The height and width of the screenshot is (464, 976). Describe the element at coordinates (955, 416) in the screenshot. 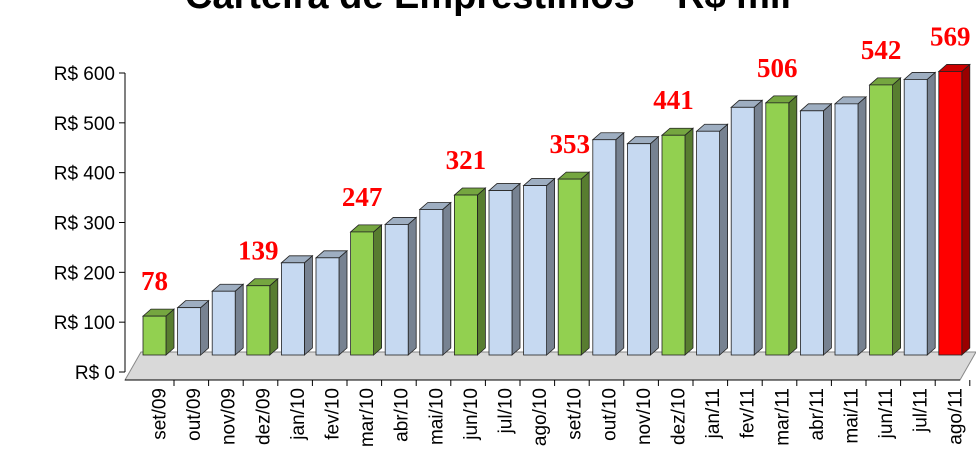

I see `x-tick-label: ago/11` at that location.